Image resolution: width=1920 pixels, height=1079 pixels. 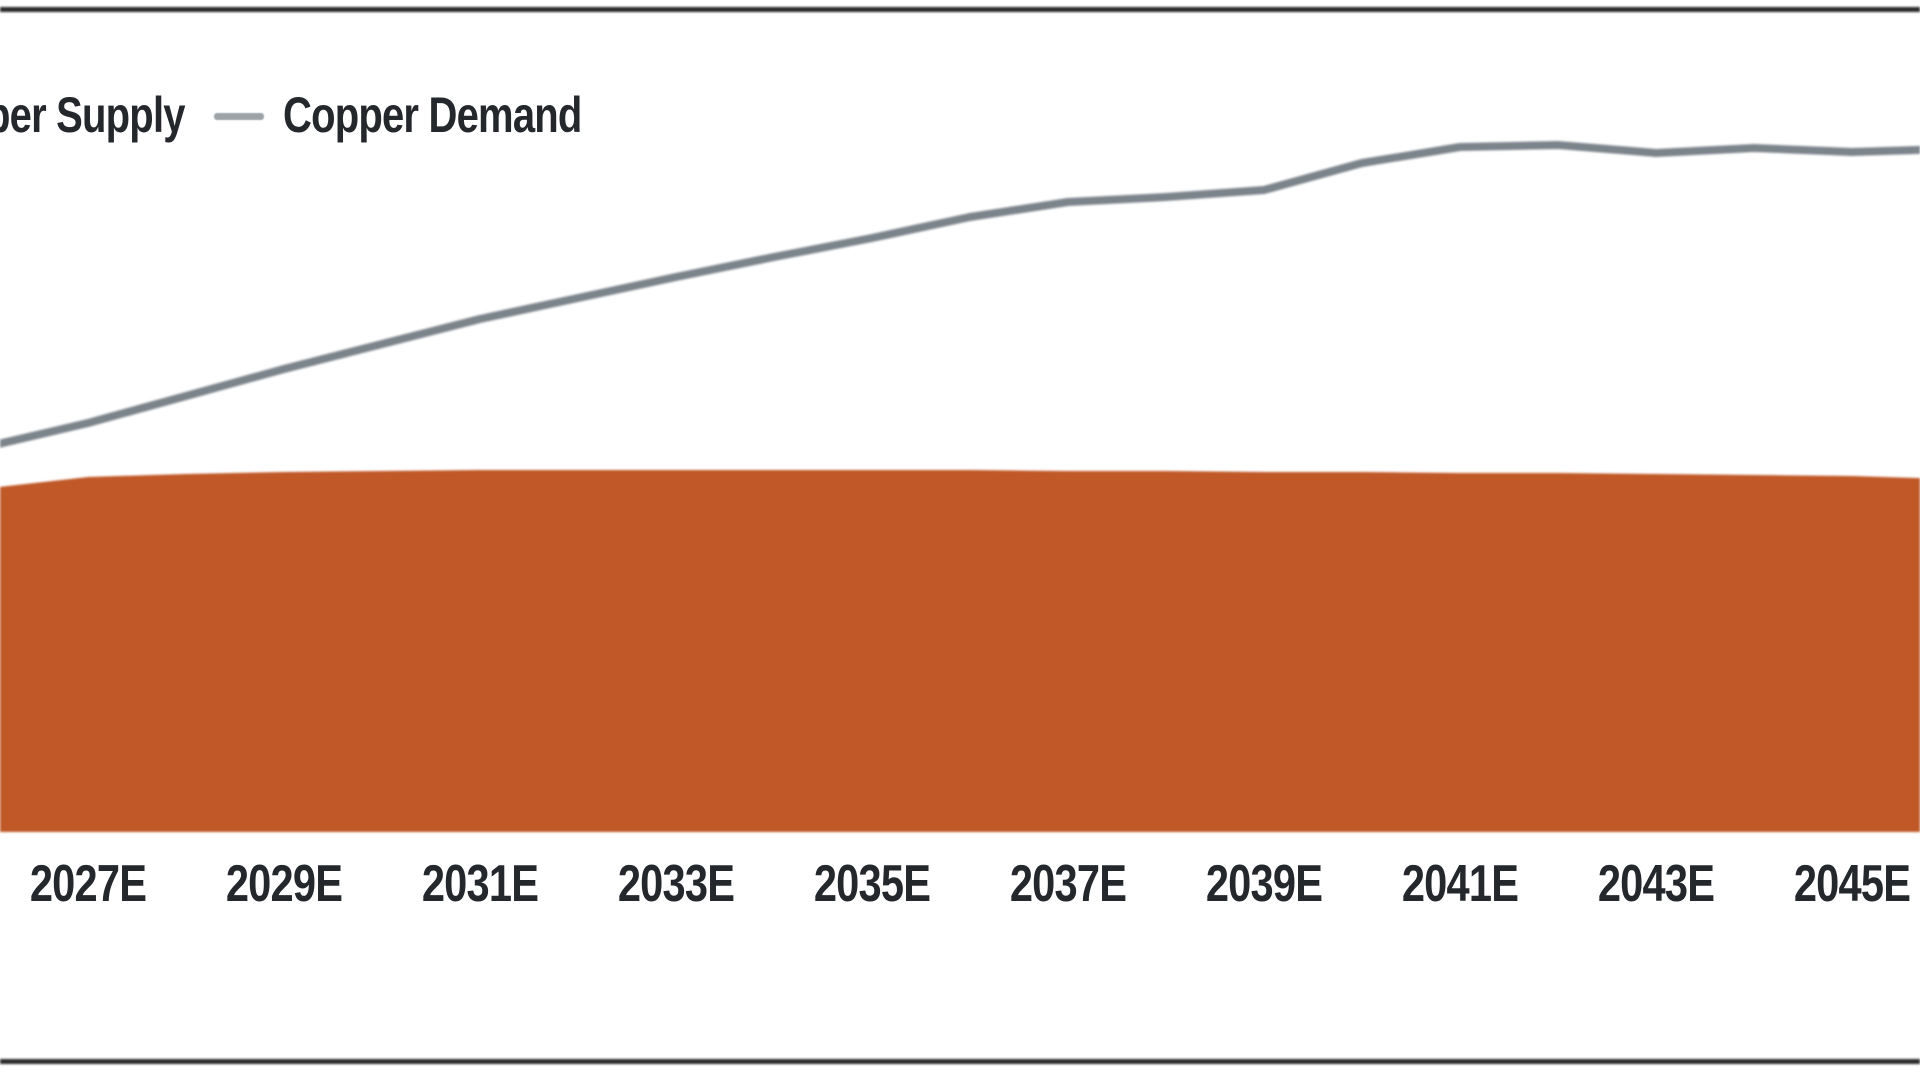 I want to click on chart-bottom-border, so click(x=960, y=1061).